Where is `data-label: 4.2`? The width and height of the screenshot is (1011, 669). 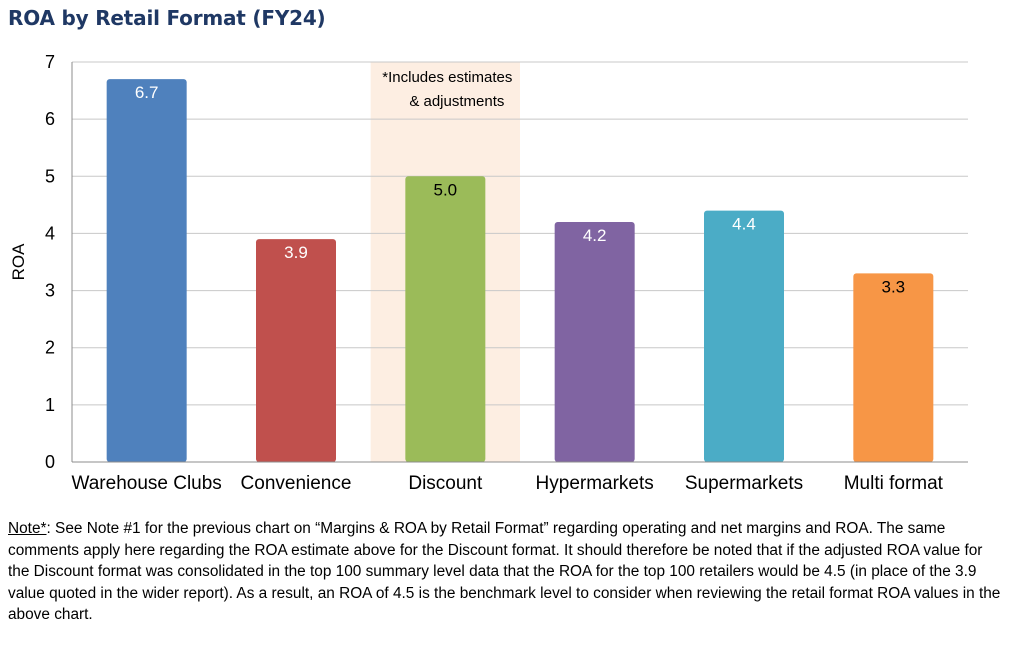 data-label: 4.2 is located at coordinates (595, 235).